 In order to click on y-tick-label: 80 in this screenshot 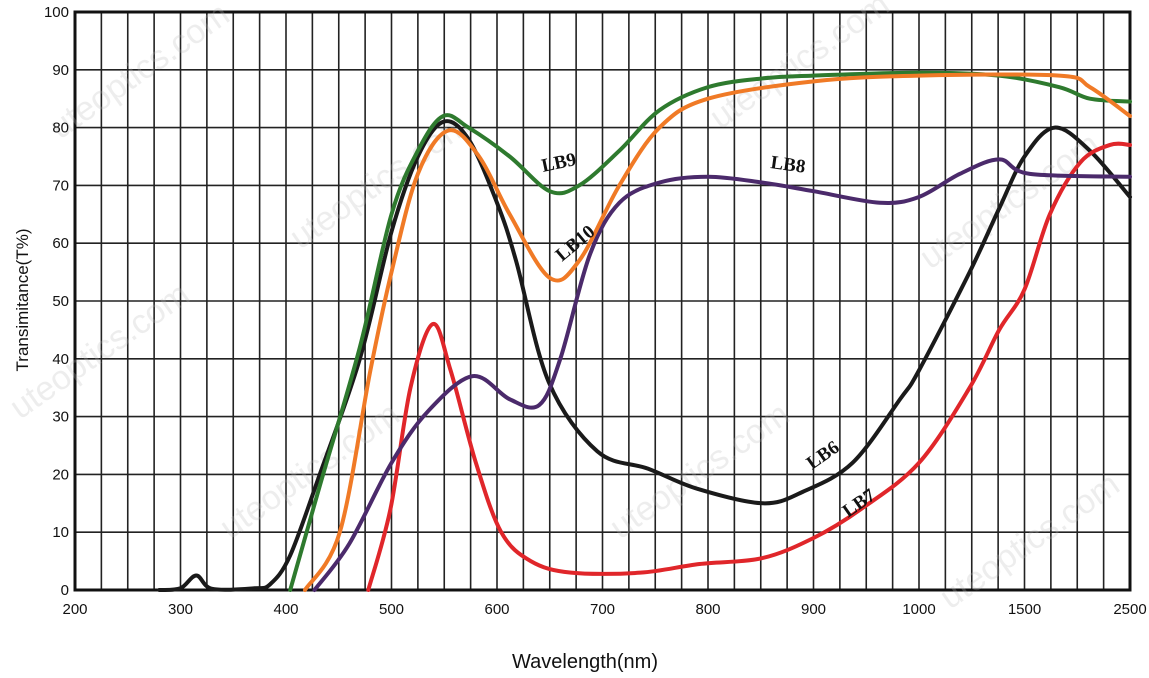, I will do `click(60, 128)`.